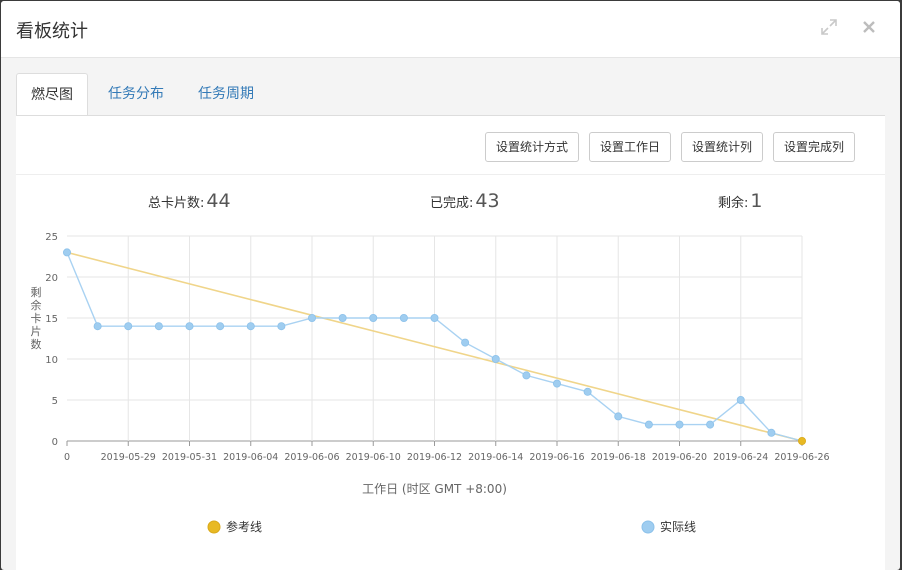 The image size is (902, 570). I want to click on set-stat-method-button: 设置统计方式, so click(532, 147).